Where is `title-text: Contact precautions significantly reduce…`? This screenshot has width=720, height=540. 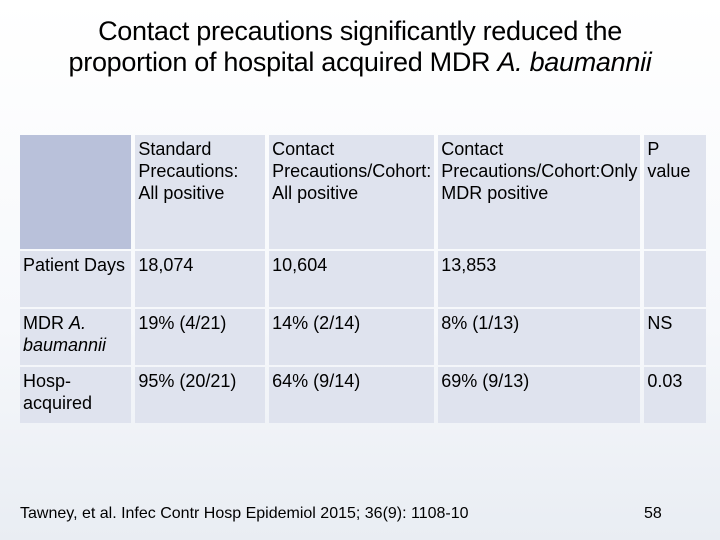
title-text: Contact precautions significantly reduce… is located at coordinates (345, 46).